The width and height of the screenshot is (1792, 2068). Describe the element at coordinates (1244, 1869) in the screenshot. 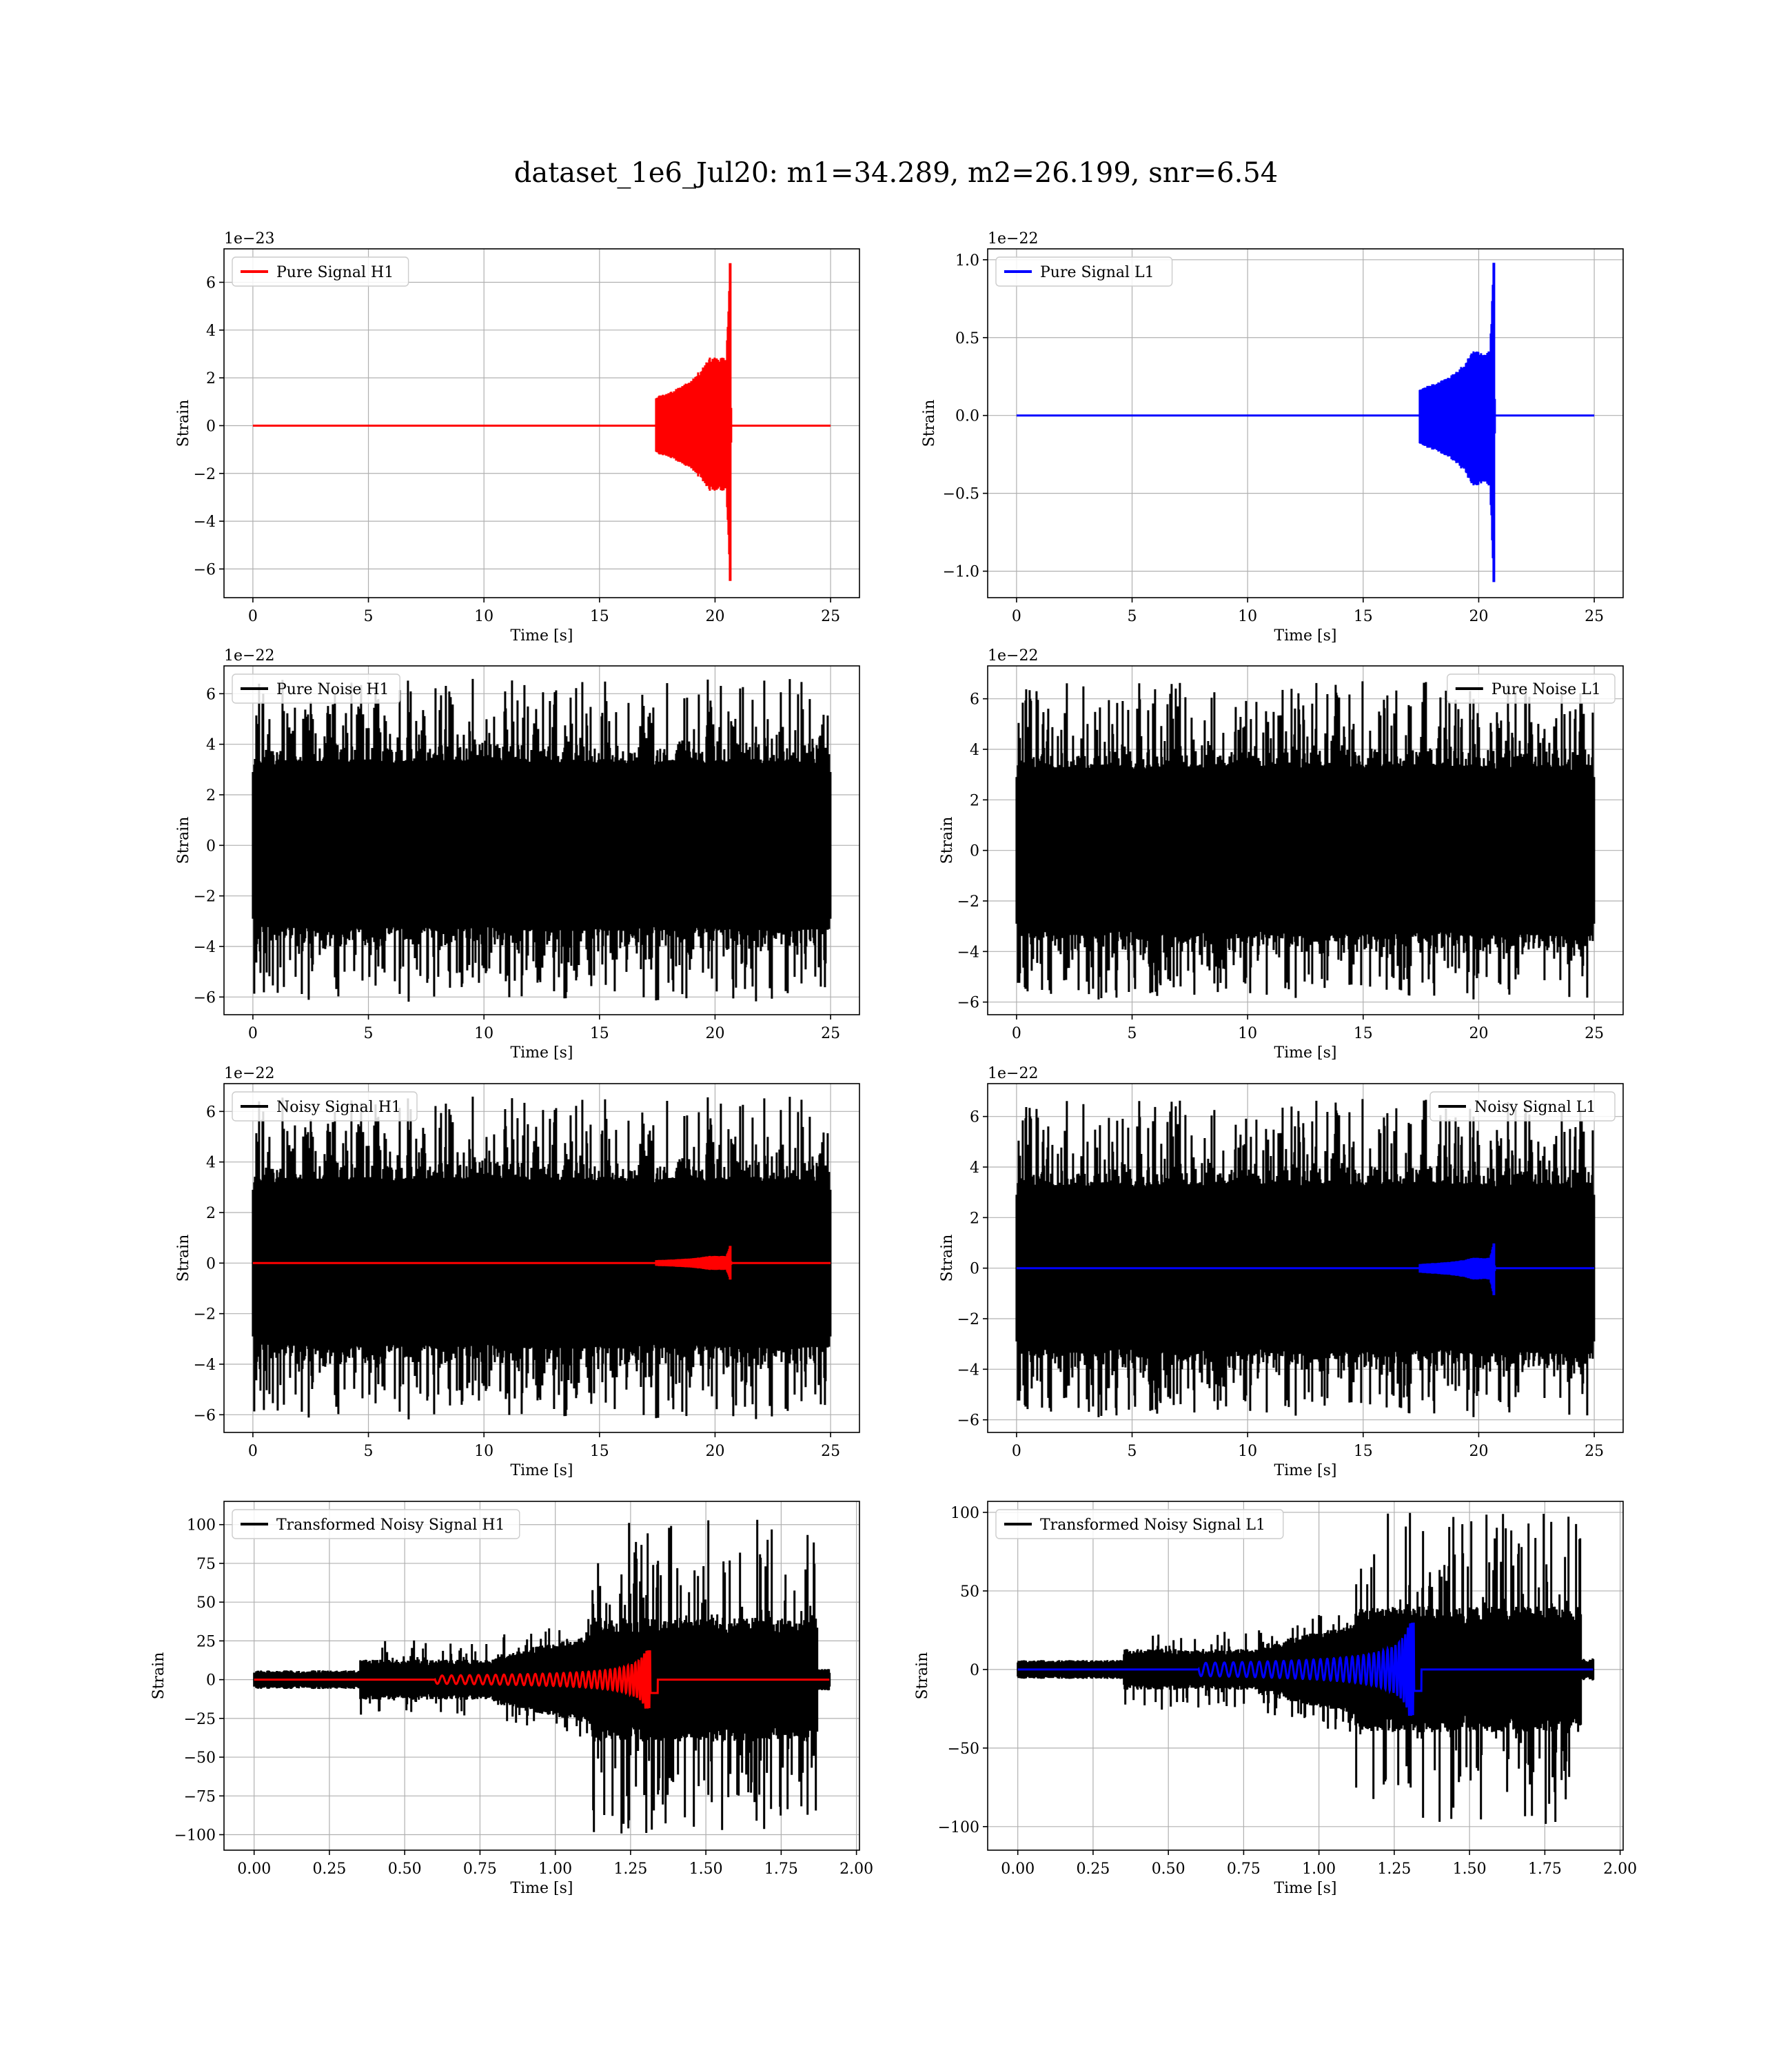

I see `x-tick-label: 0.75` at that location.